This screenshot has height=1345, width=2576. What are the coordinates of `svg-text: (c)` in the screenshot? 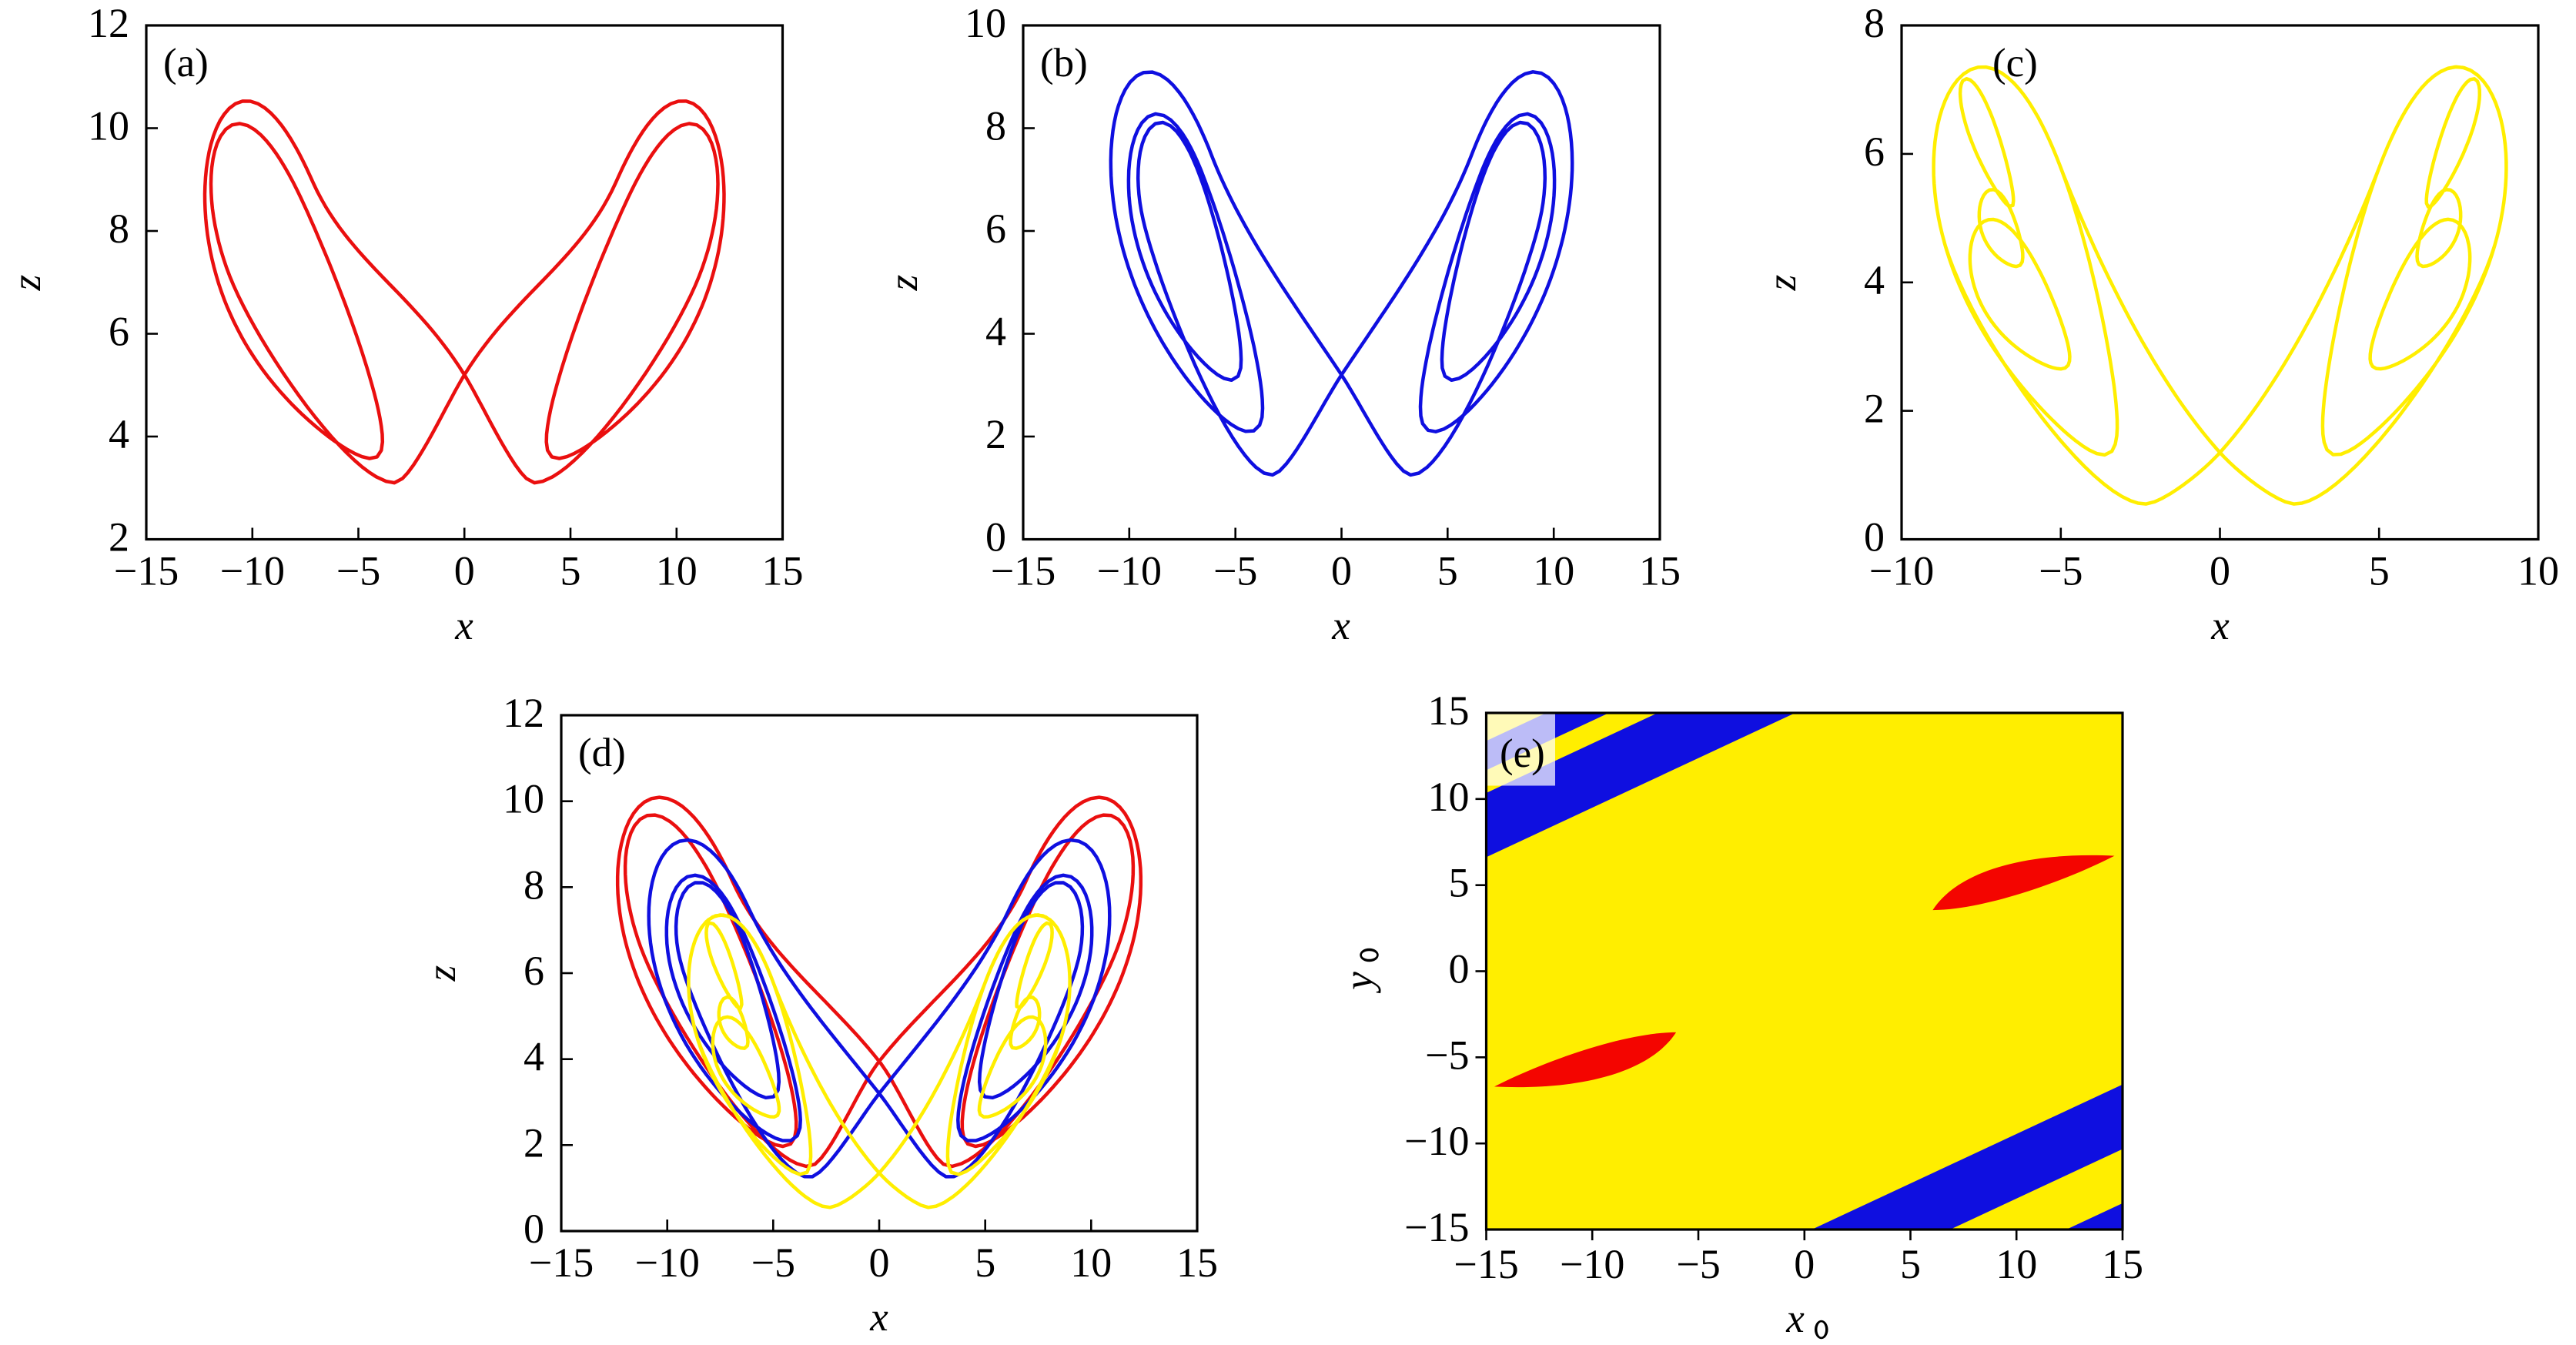 It's located at (2015, 63).